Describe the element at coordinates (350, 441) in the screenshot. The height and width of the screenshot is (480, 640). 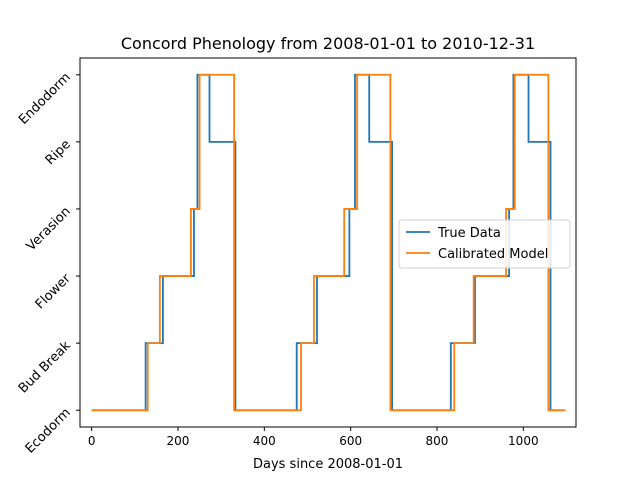
I see `x-tick-label: 600` at that location.